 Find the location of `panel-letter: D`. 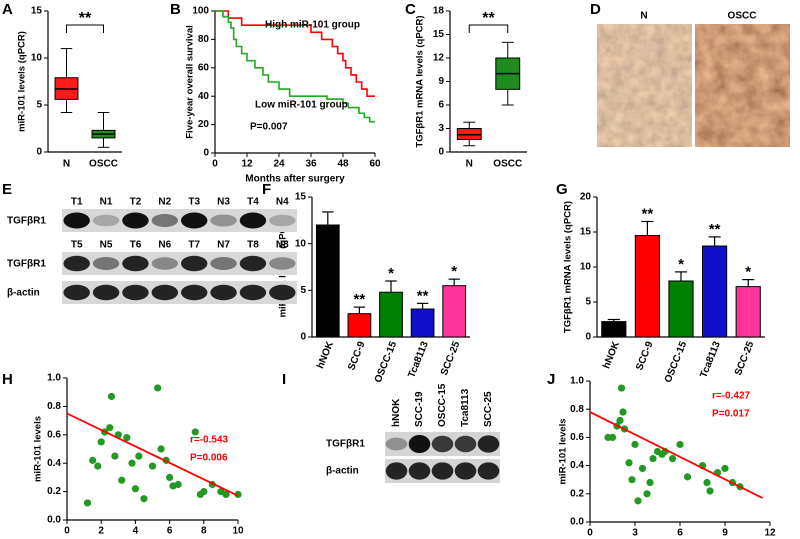

panel-letter: D is located at coordinates (595, 9).